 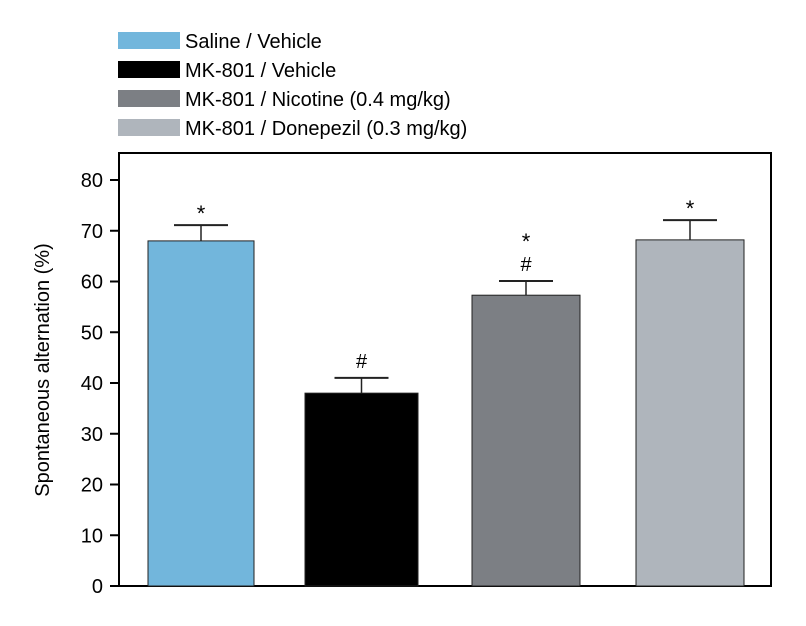 I want to click on y-tick-label: 60, so click(x=92, y=283).